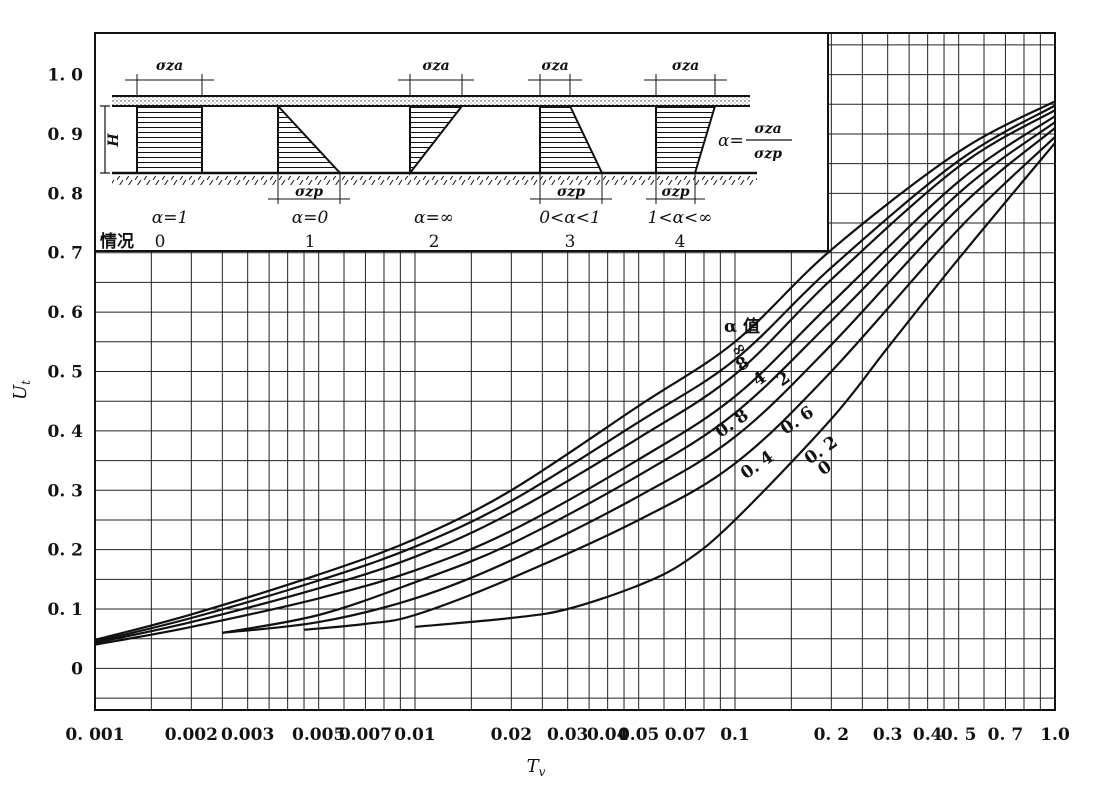 Image resolution: width=1102 pixels, height=788 pixels. Describe the element at coordinates (1006, 735) in the screenshot. I see `x-tick-label: 0. 7` at that location.